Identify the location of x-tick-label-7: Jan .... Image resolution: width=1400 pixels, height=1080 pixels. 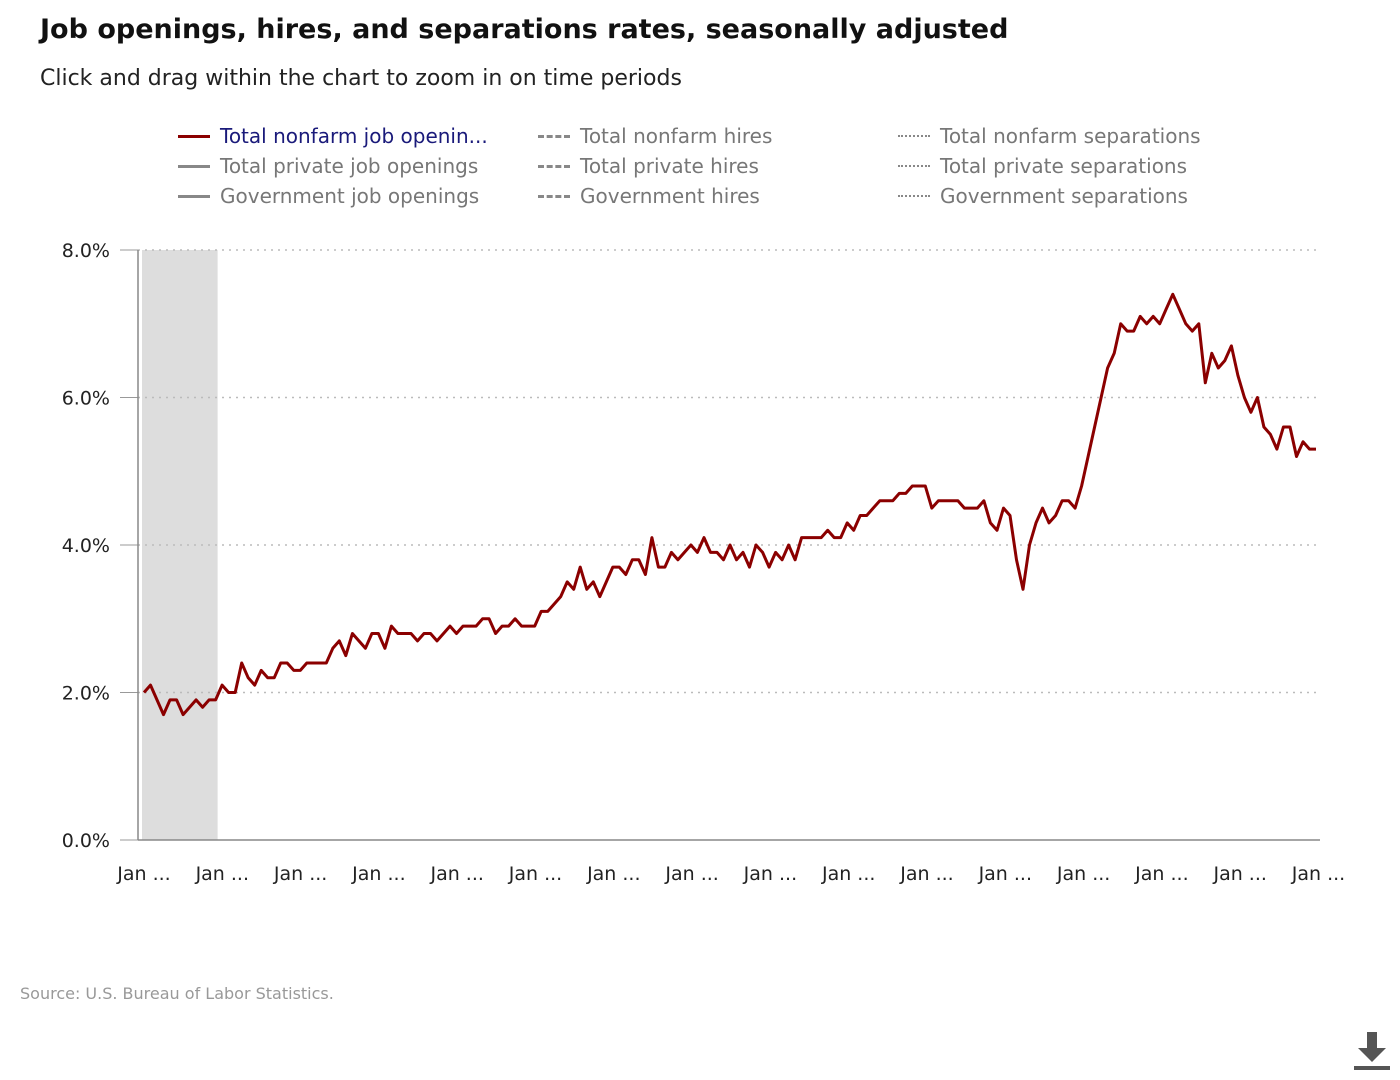
(613, 874).